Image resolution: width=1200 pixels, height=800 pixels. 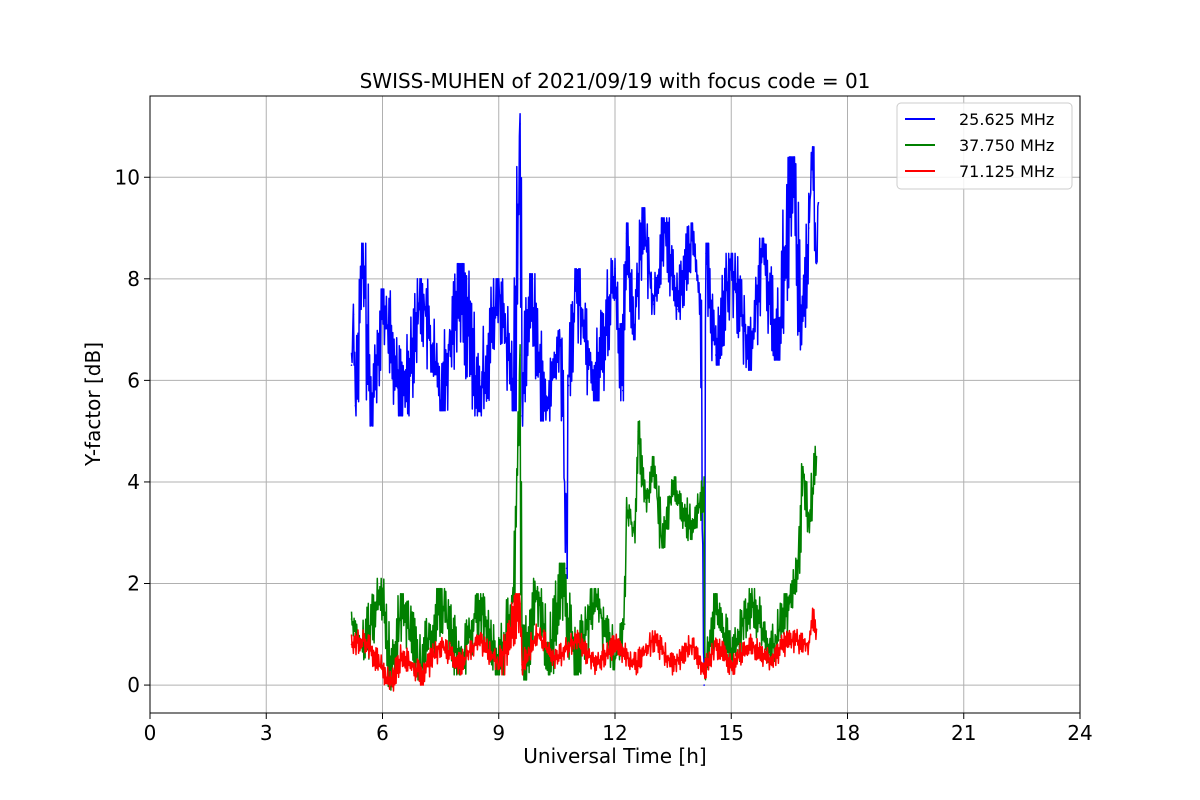 What do you see at coordinates (132, 431) in the screenshot?
I see `y-axis: 0 2 4 6 8 10` at bounding box center [132, 431].